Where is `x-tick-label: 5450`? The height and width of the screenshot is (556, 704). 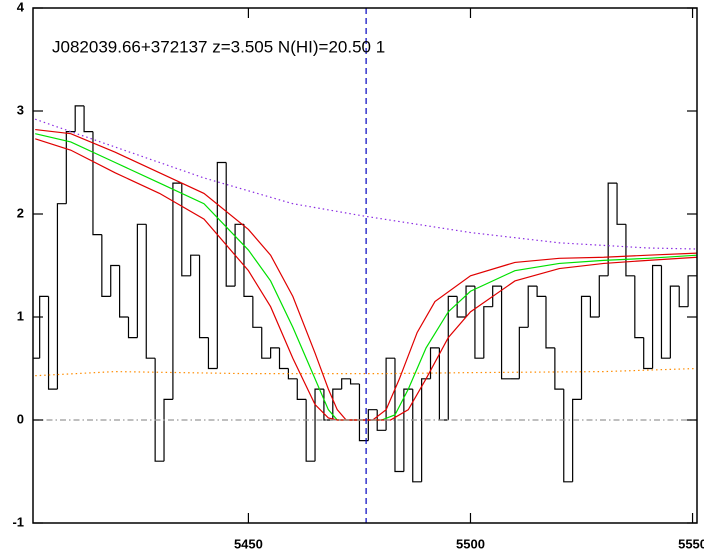 x-tick-label: 5450 is located at coordinates (248, 543).